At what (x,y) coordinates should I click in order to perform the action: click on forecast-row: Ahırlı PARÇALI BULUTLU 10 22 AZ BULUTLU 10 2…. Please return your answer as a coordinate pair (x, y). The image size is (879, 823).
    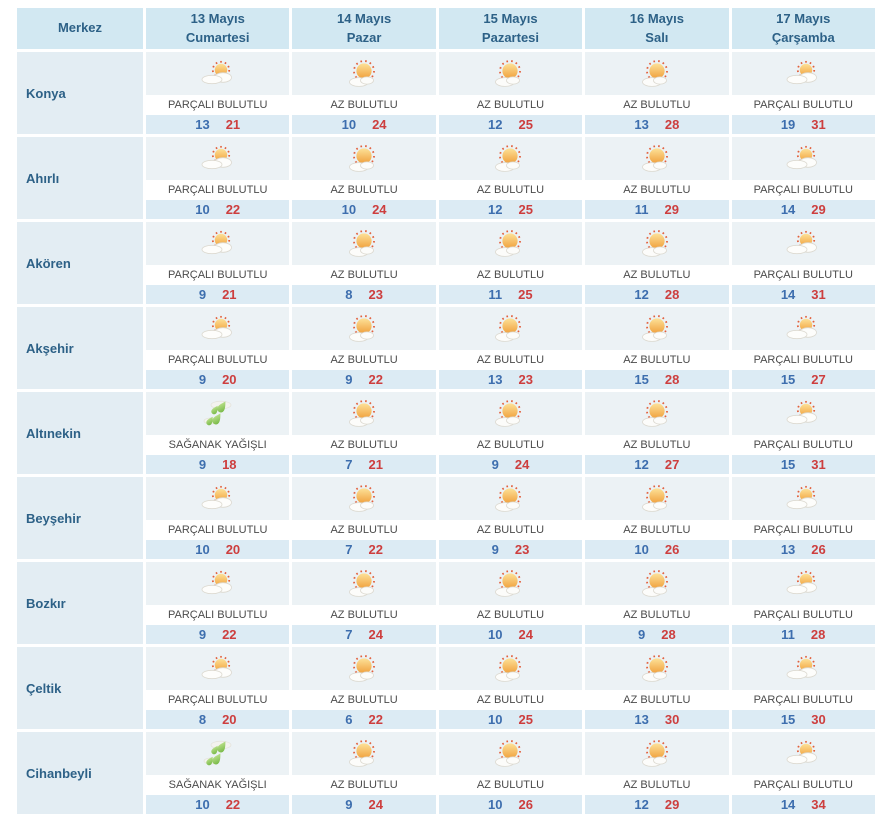
    Looking at the image, I should click on (446, 178).